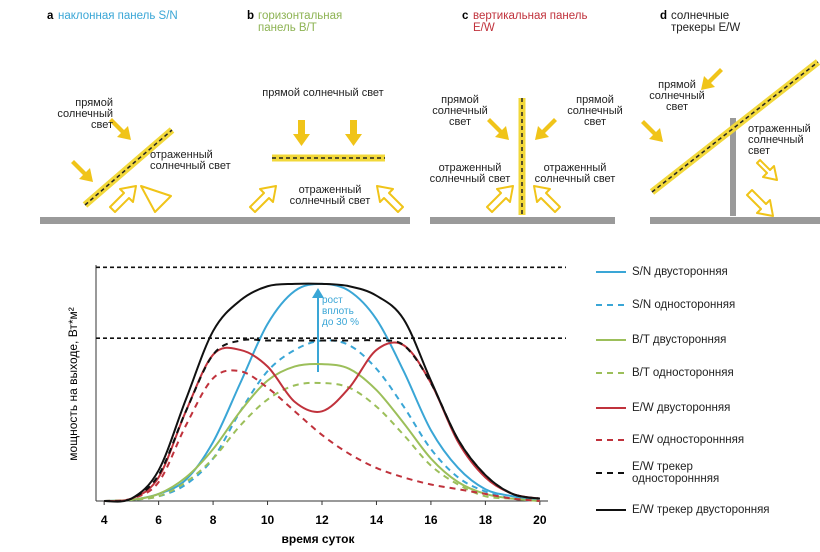 This screenshot has width=820, height=552. Describe the element at coordinates (688, 440) in the screenshot. I see `legend-label: E/W одностороннняя` at that location.